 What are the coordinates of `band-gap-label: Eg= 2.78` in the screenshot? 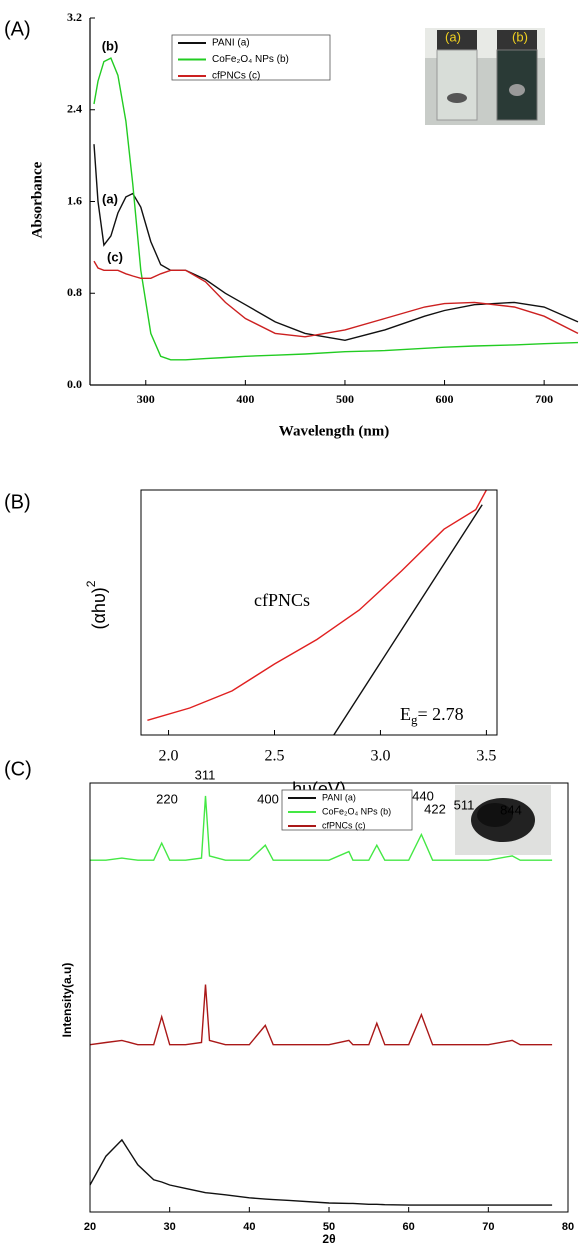 It's located at (432, 715).